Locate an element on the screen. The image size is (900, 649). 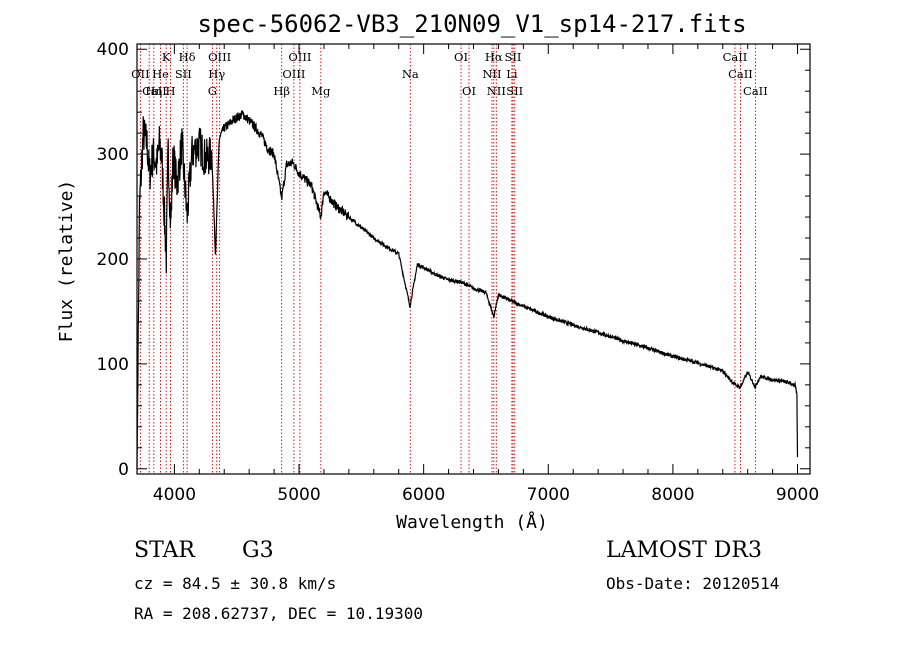
line-label: K is located at coordinates (166, 57).